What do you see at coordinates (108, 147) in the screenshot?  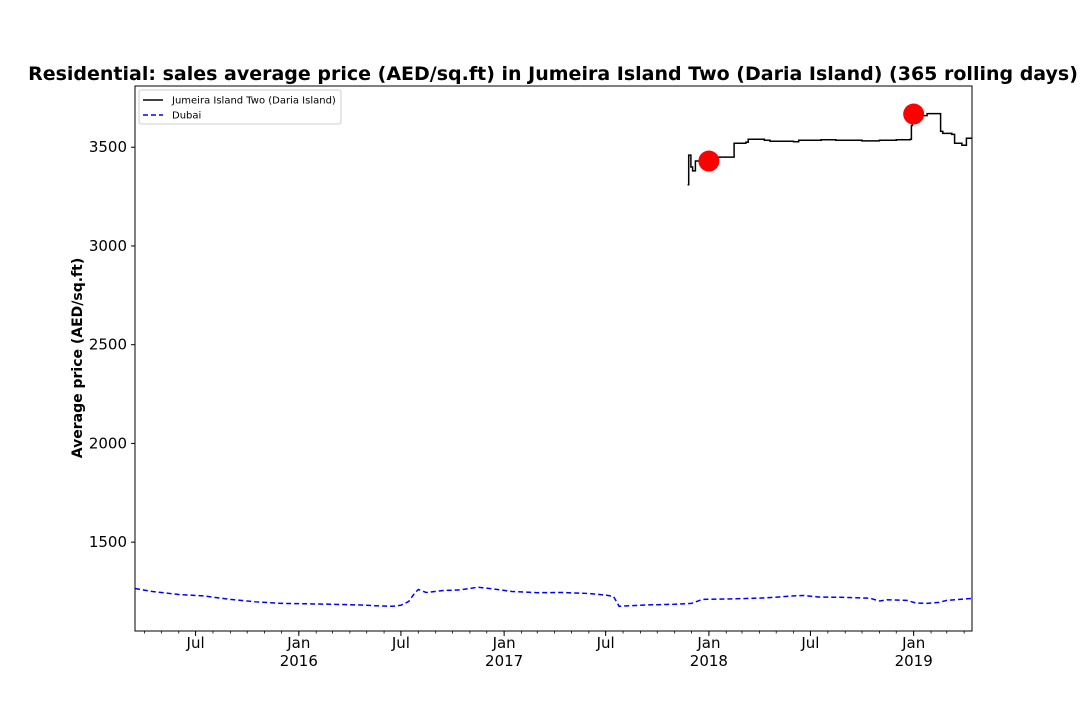 I see `y-tick-label-4: 3500` at bounding box center [108, 147].